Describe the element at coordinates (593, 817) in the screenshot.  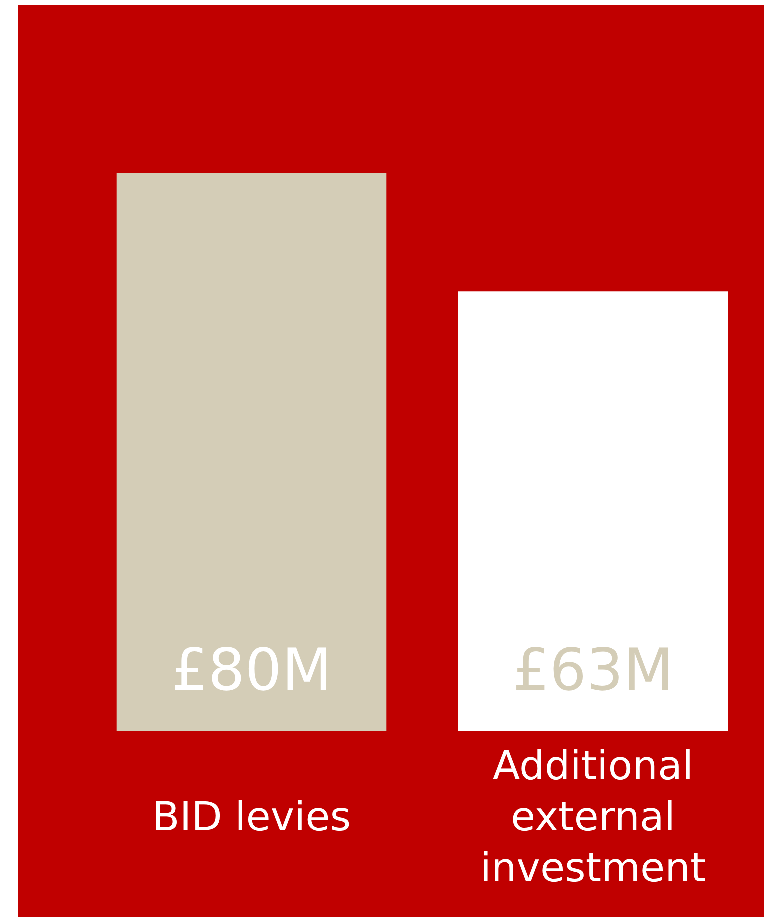
I see `x-tick-label: Additional external investment` at that location.